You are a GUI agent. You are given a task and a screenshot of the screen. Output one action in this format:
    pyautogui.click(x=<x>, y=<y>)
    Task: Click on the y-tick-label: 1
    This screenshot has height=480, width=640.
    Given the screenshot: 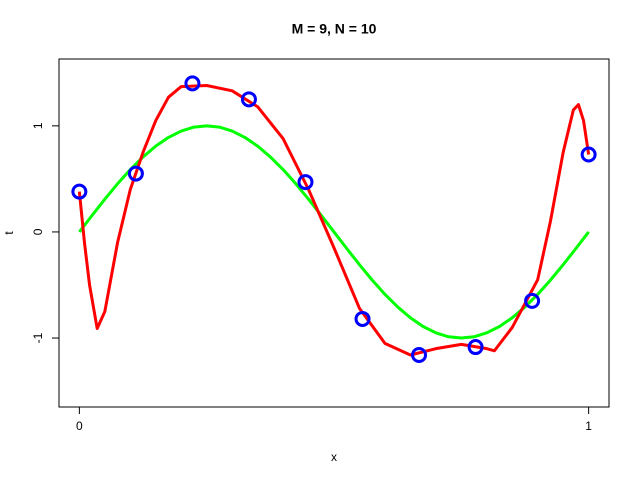 What is the action you would take?
    pyautogui.click(x=38, y=125)
    